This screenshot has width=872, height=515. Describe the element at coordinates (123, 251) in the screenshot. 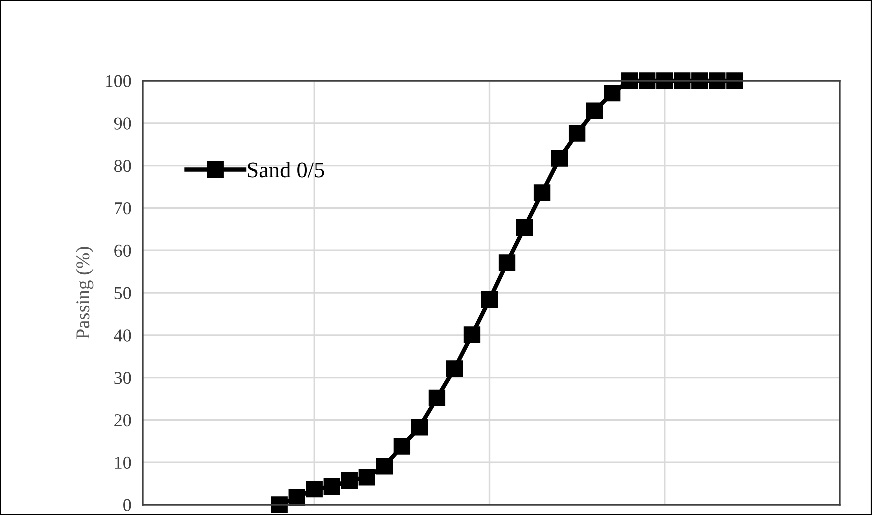

I see `y-tick-label: 60` at that location.